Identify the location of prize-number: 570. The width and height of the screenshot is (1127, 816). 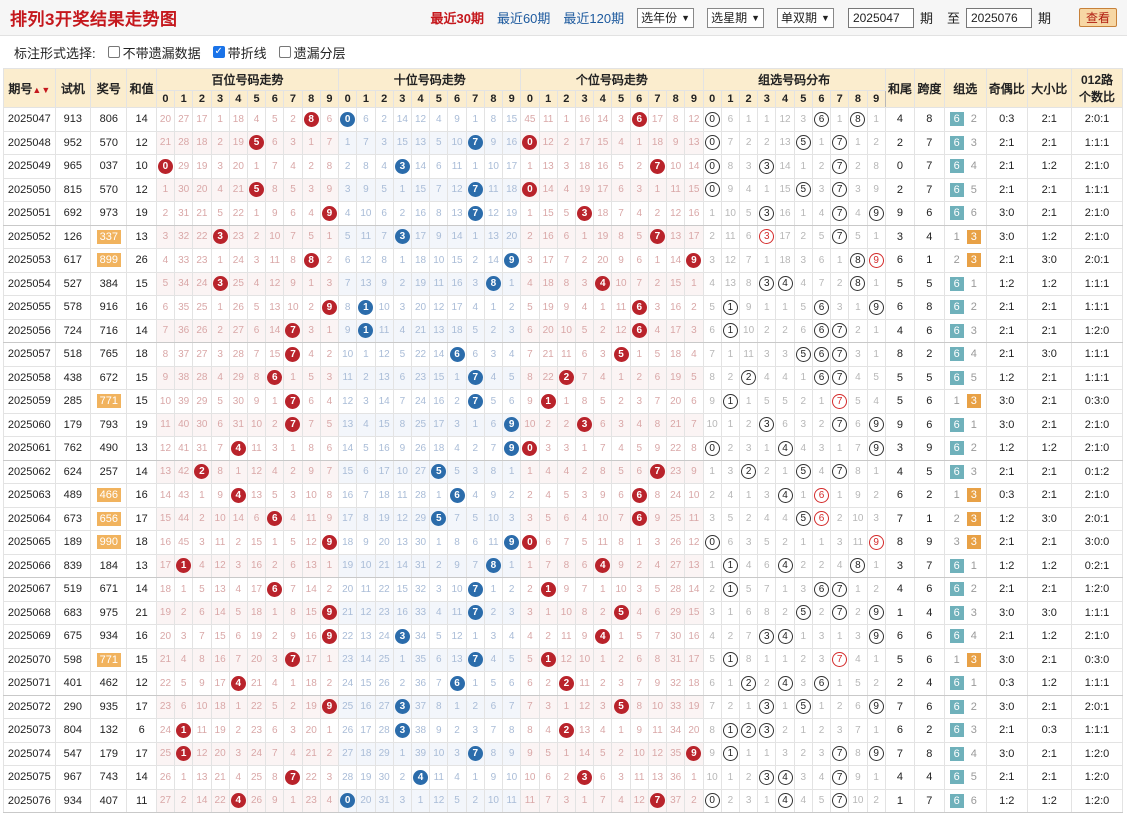
(108, 189).